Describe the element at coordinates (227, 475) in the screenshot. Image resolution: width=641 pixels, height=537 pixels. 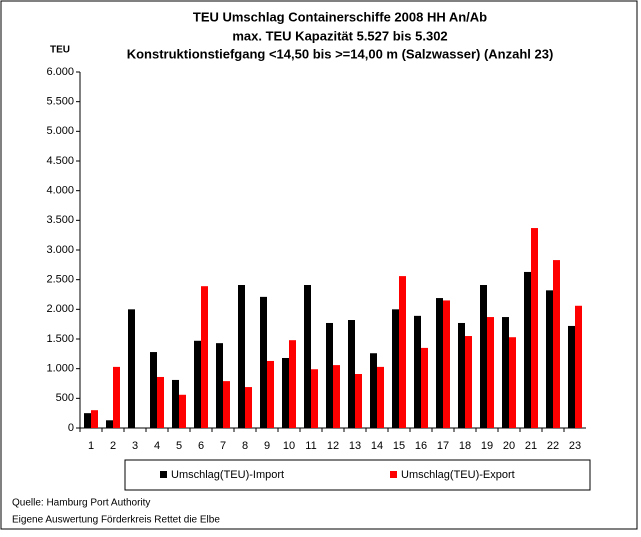
I see `legend-label: Umschlag(TEU)-Import` at that location.